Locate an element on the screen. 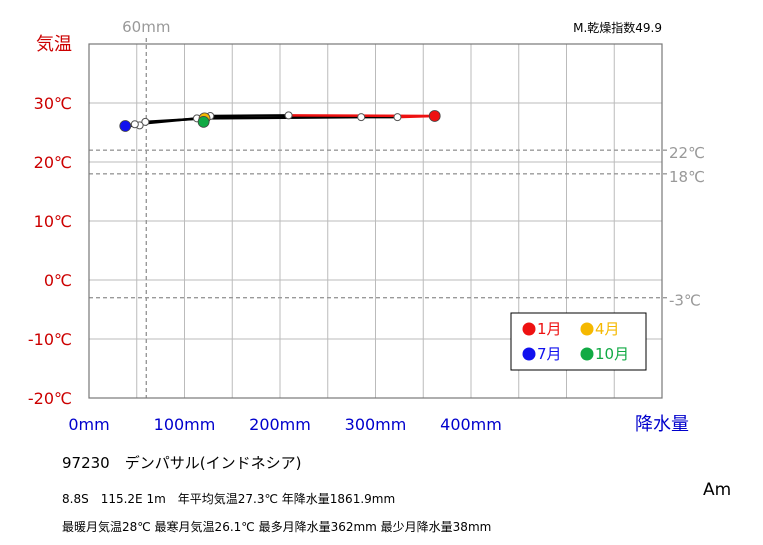 The height and width of the screenshot is (545, 763). reference-label--3: -3℃ is located at coordinates (685, 301).